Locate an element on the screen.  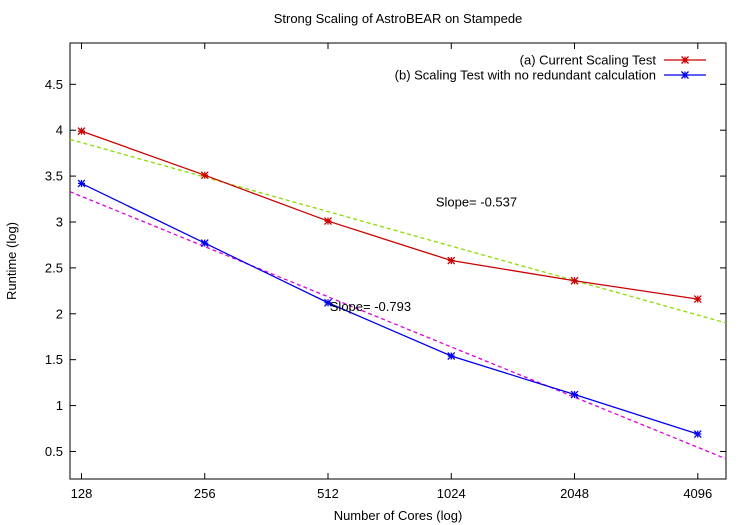
slope-label-0: Slope= -0.537 is located at coordinates (476, 201).